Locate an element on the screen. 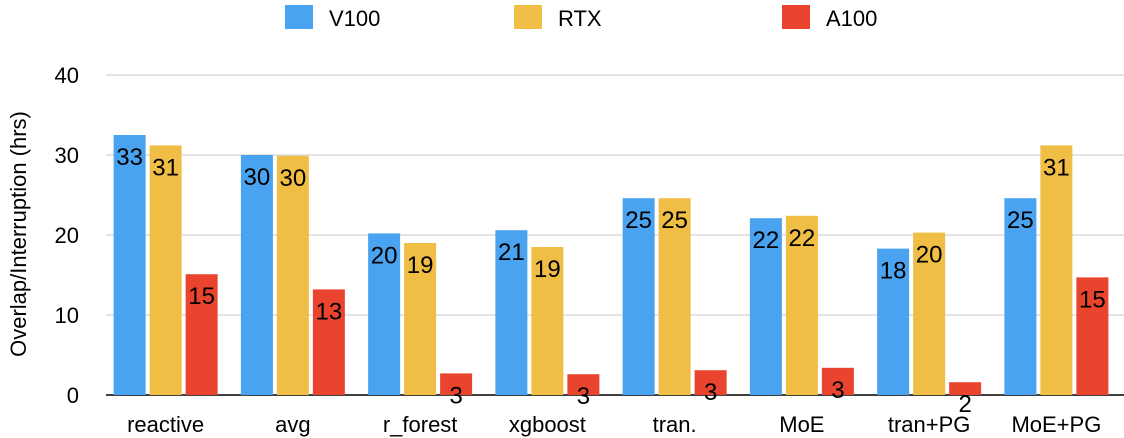 The image size is (1124, 438). x-tick-label: r_forest is located at coordinates (420, 424).